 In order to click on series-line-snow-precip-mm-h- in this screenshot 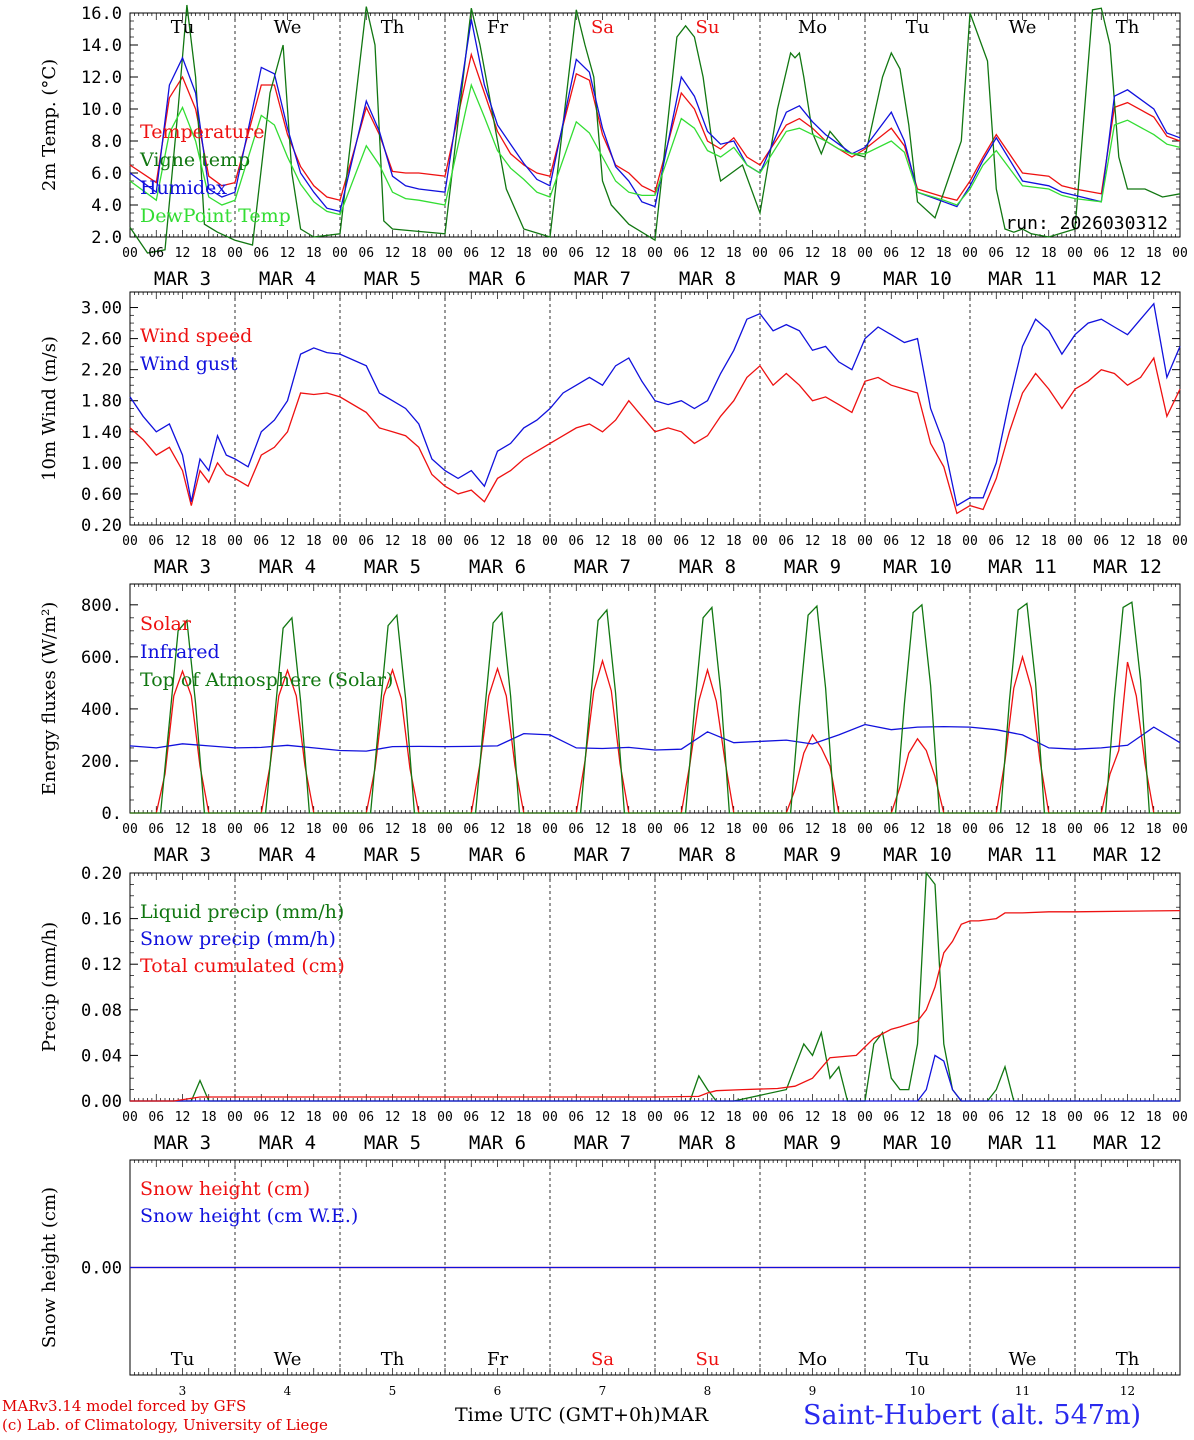, I will do `click(655, 1078)`.